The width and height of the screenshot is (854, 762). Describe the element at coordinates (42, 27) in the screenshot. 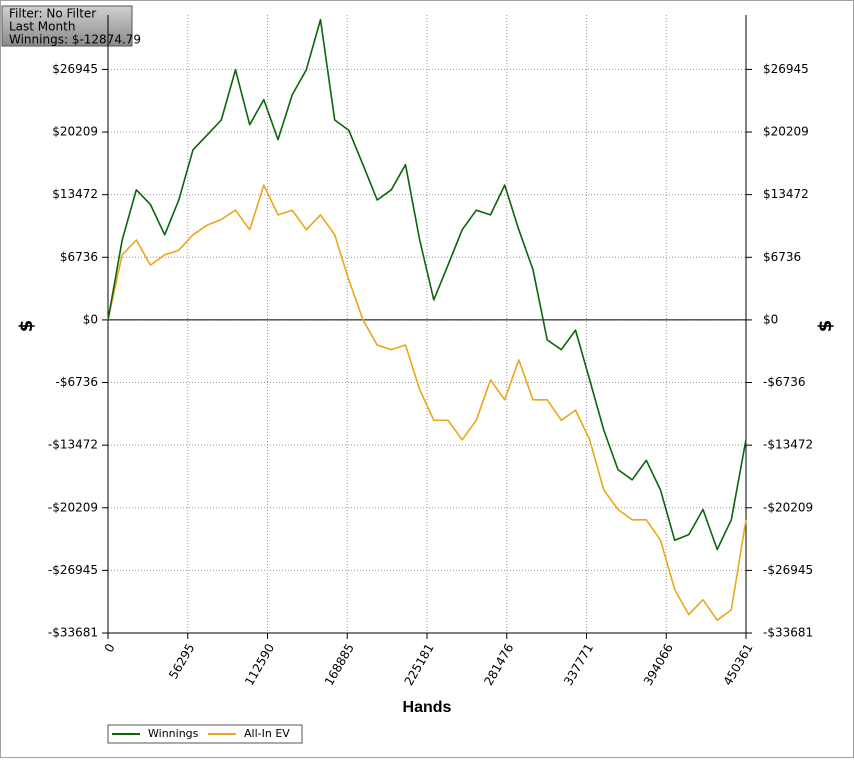

I see `info-line: Last Month` at that location.